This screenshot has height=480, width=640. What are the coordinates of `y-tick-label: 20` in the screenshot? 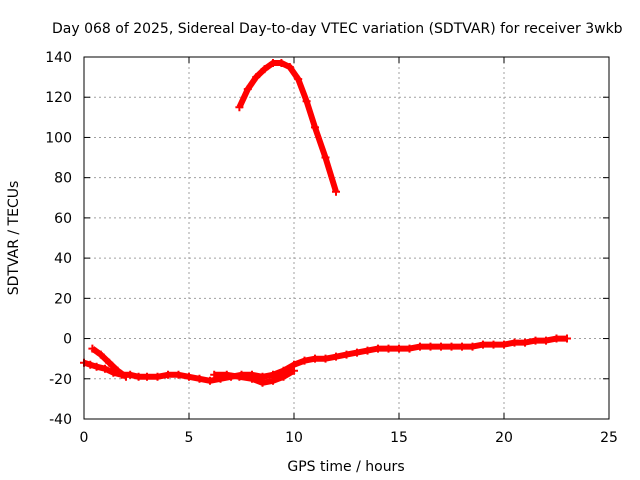 It's located at (63, 299).